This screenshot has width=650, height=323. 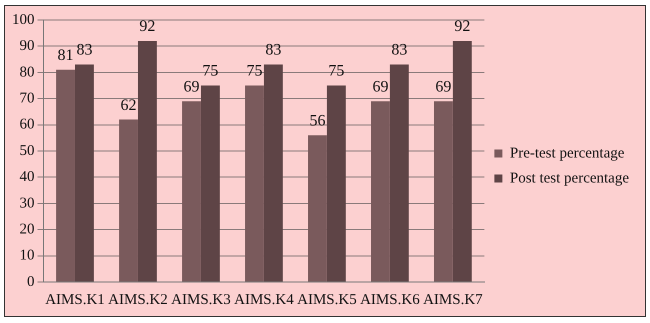 I want to click on legend-label: Post test percentage, so click(x=570, y=178).